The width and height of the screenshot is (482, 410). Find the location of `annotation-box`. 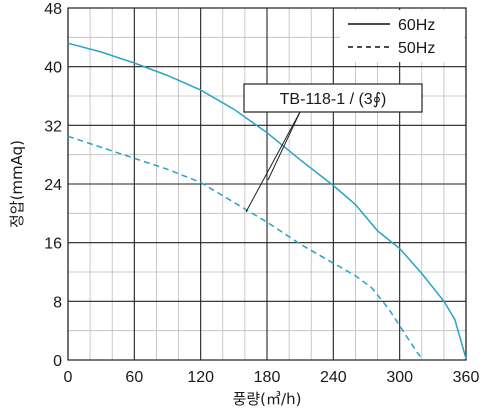

annotation-box is located at coordinates (333, 98).